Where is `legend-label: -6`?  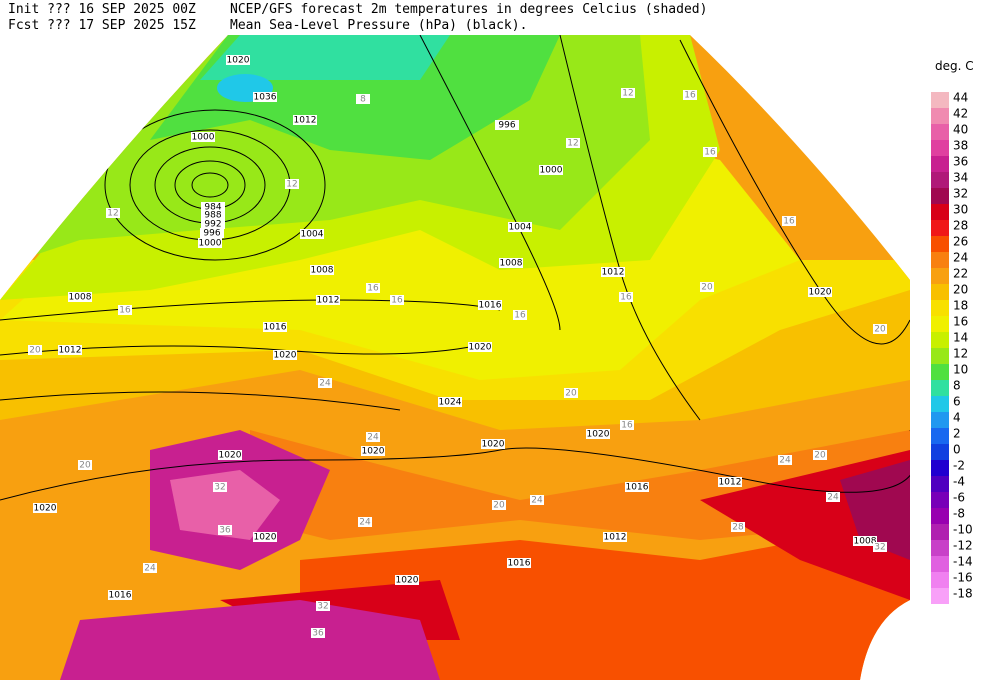 legend-label: -6 is located at coordinates (959, 498).